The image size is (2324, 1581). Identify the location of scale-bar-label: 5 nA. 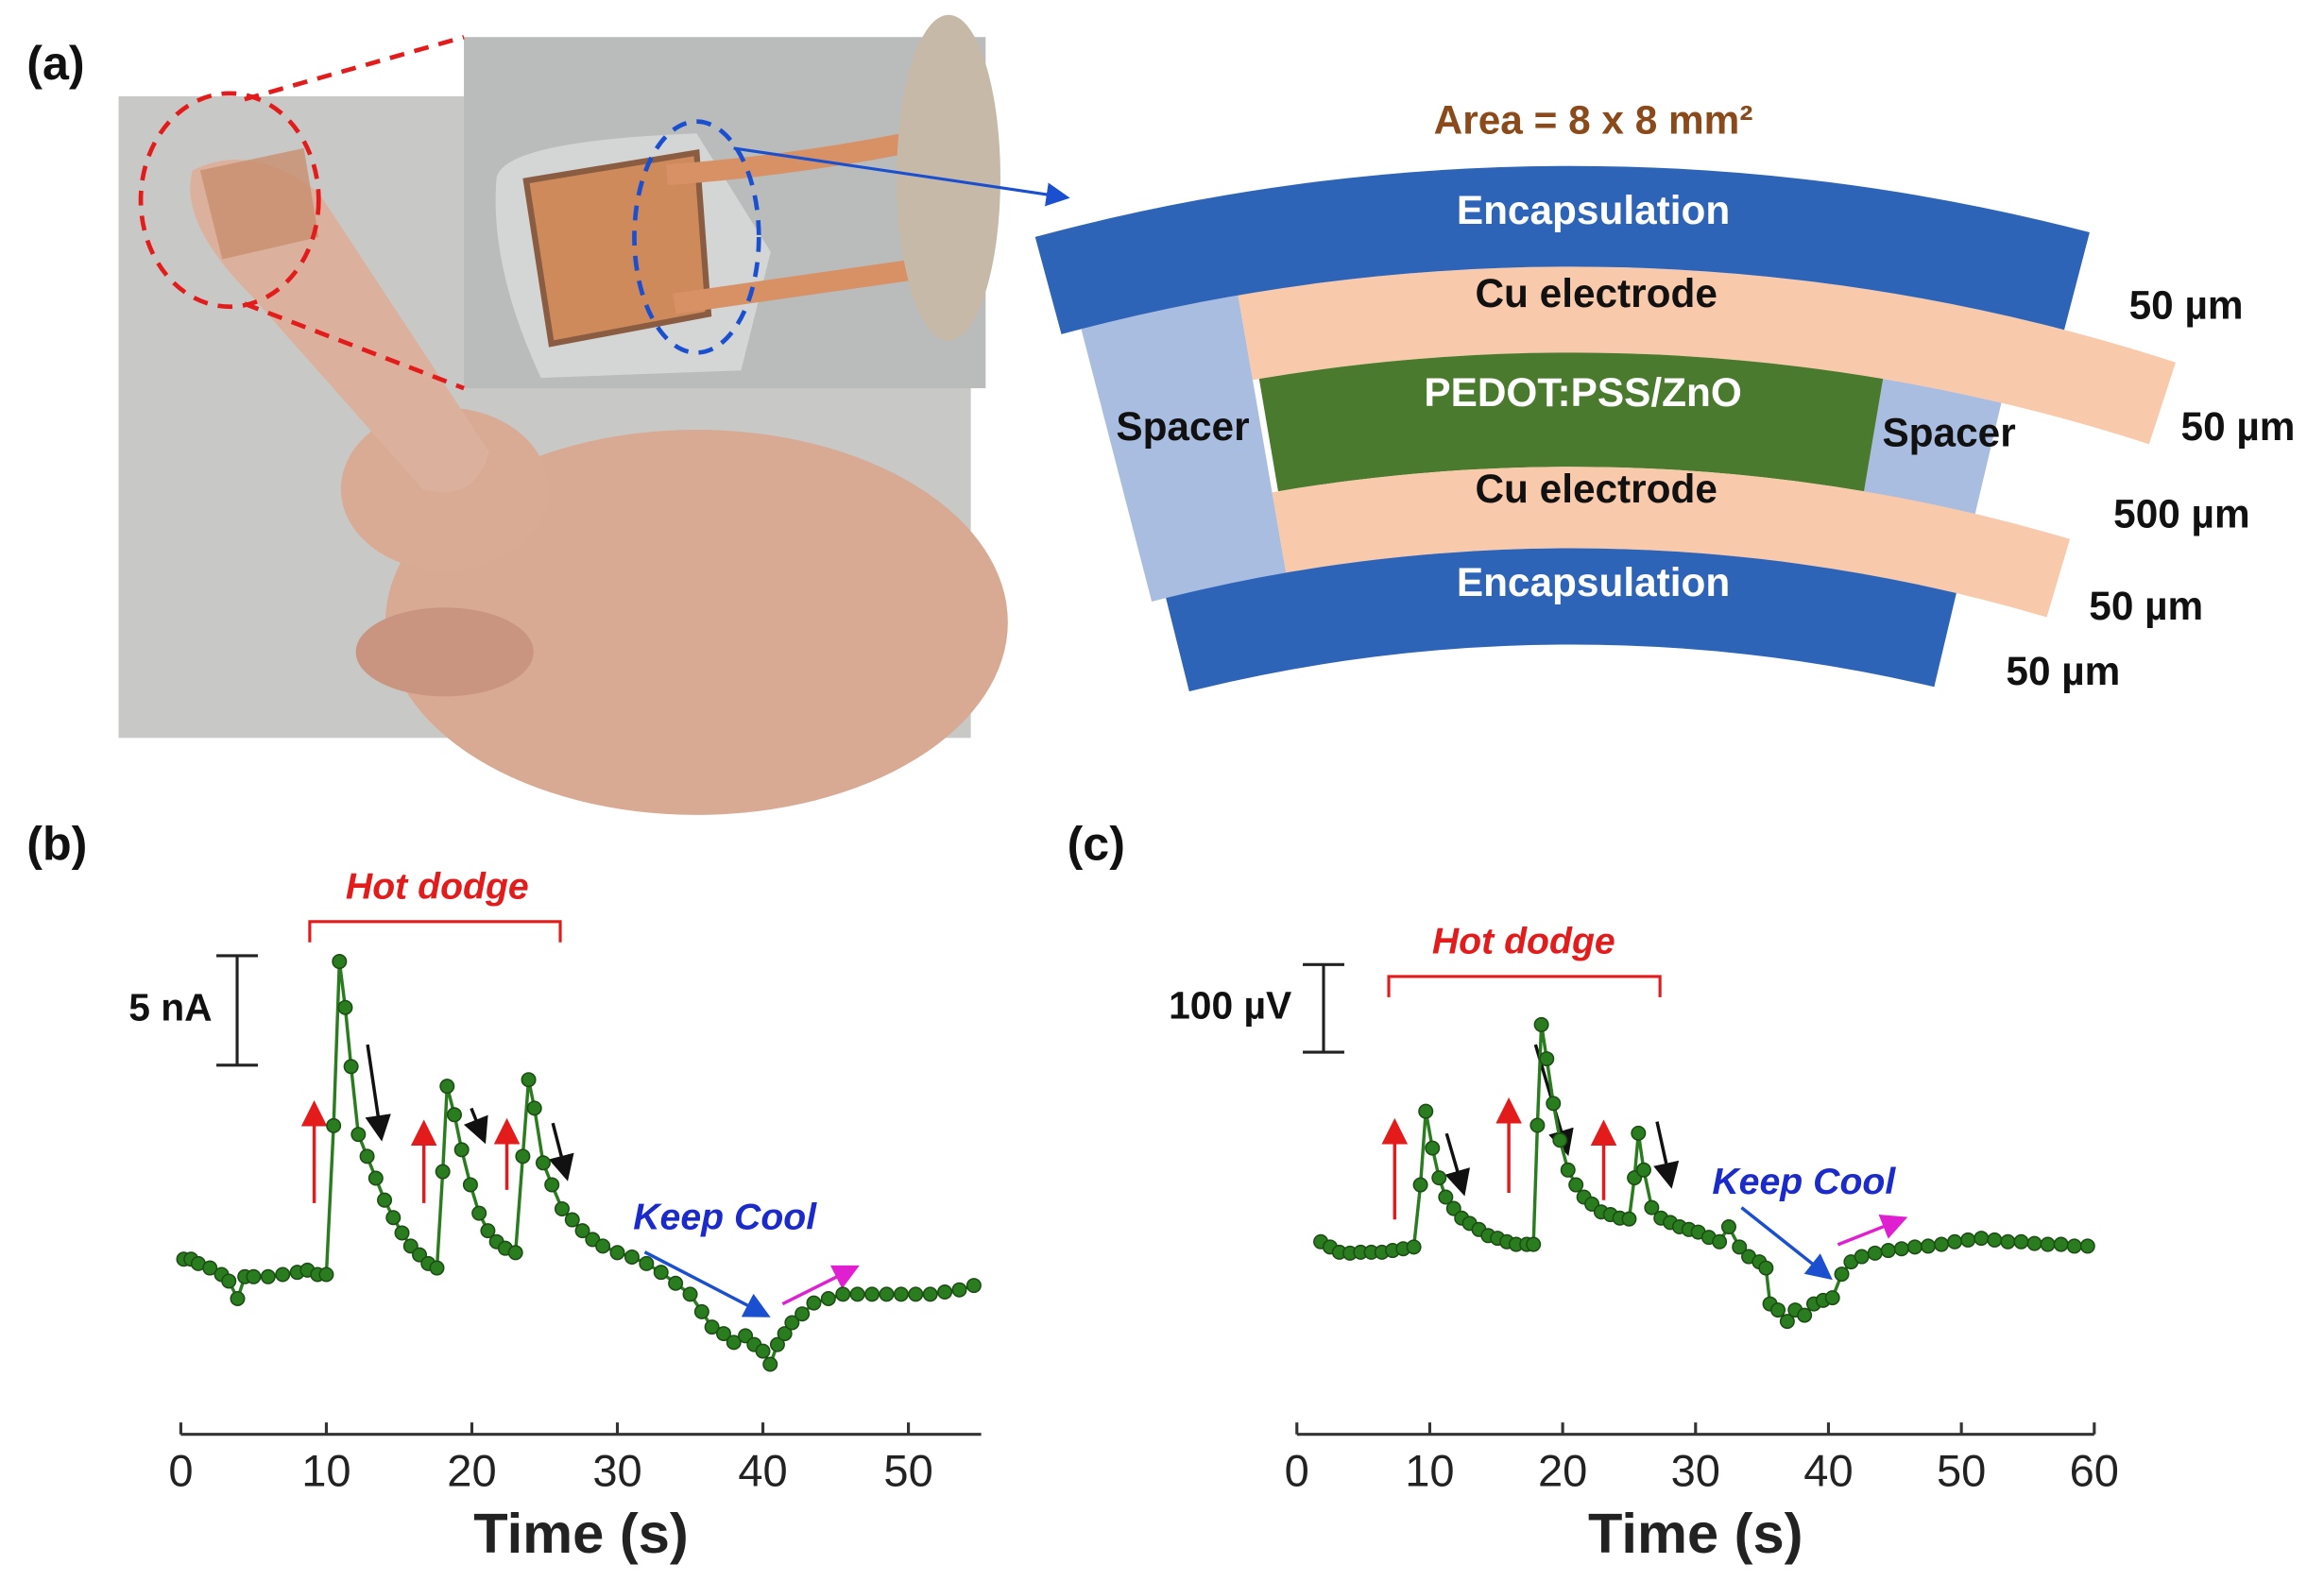
(170, 1007).